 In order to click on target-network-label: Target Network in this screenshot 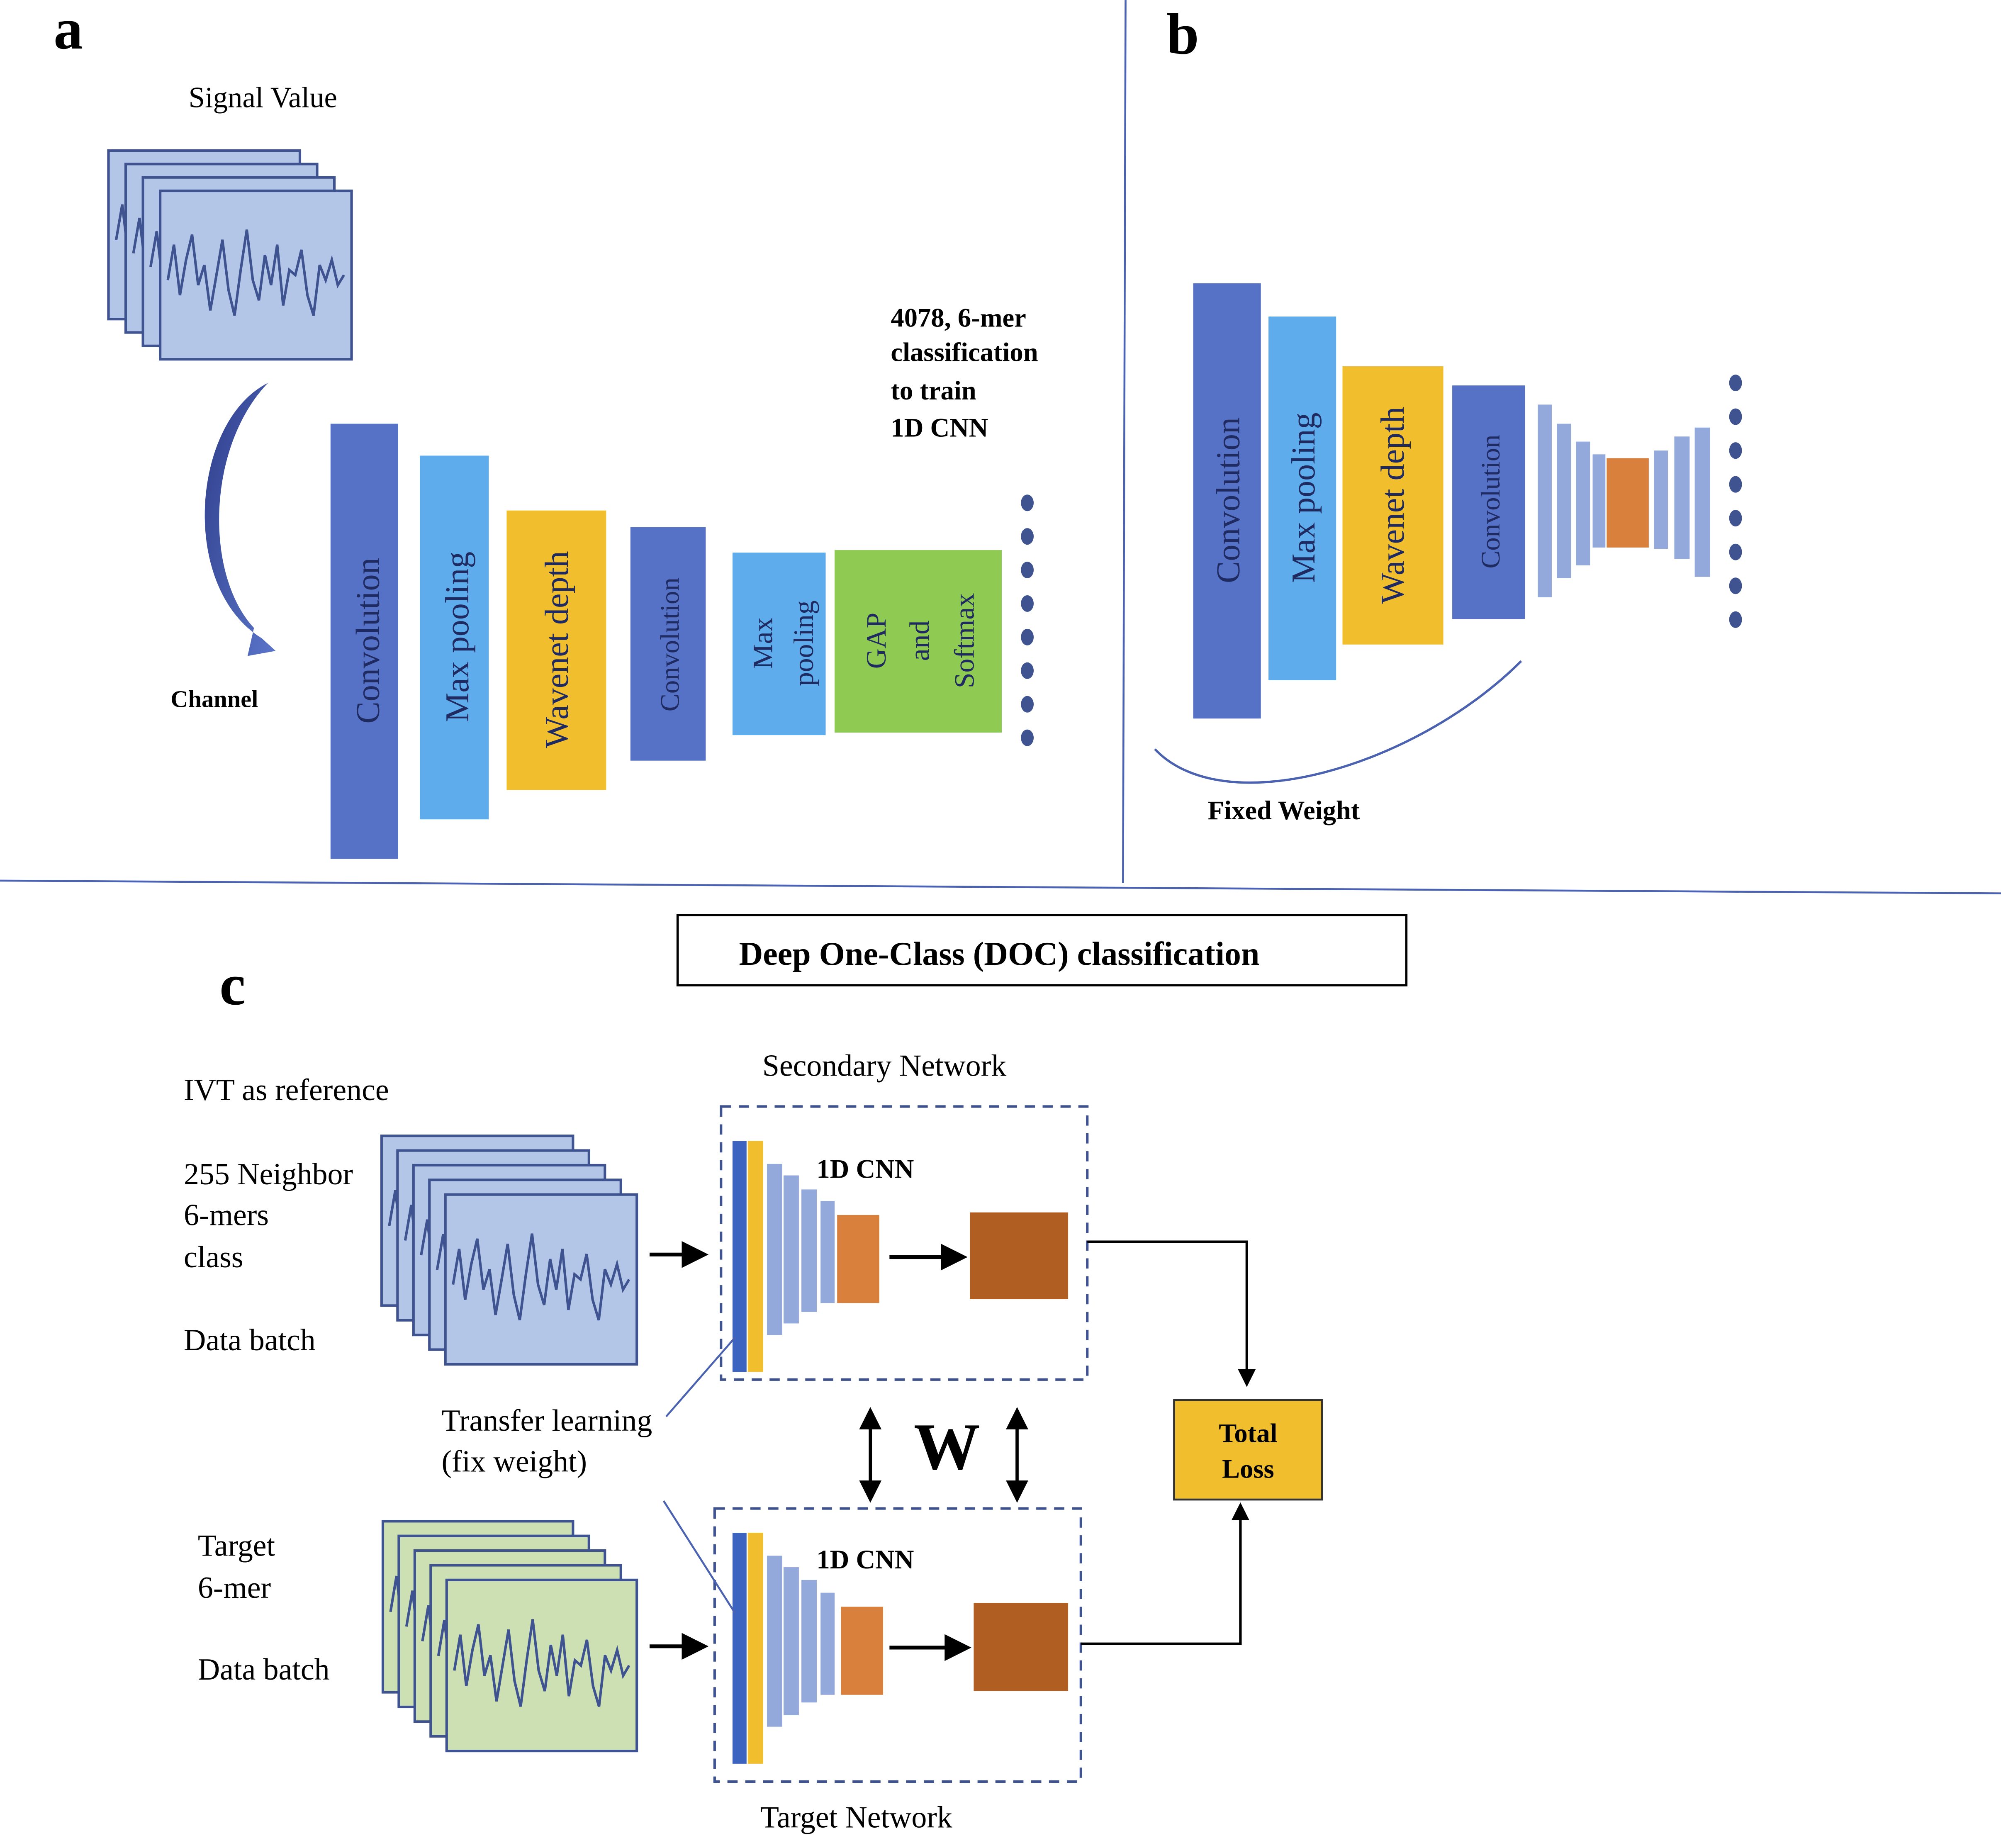, I will do `click(856, 1817)`.